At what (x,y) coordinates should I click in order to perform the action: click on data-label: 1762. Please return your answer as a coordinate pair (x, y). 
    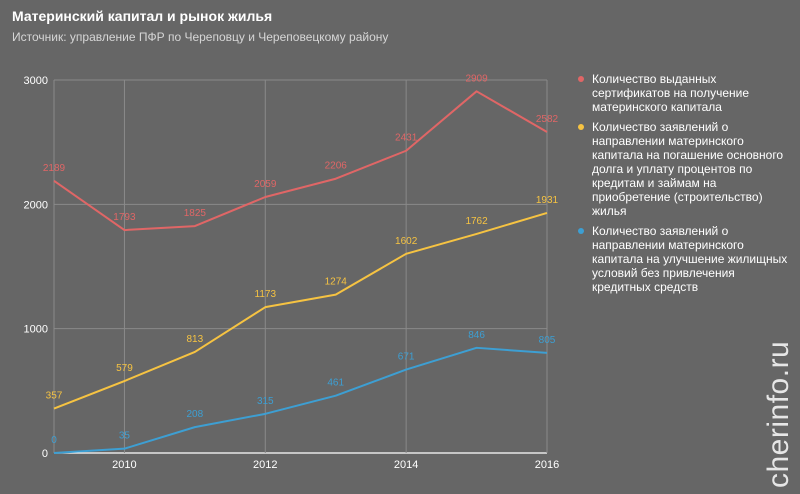
    Looking at the image, I should click on (476, 221).